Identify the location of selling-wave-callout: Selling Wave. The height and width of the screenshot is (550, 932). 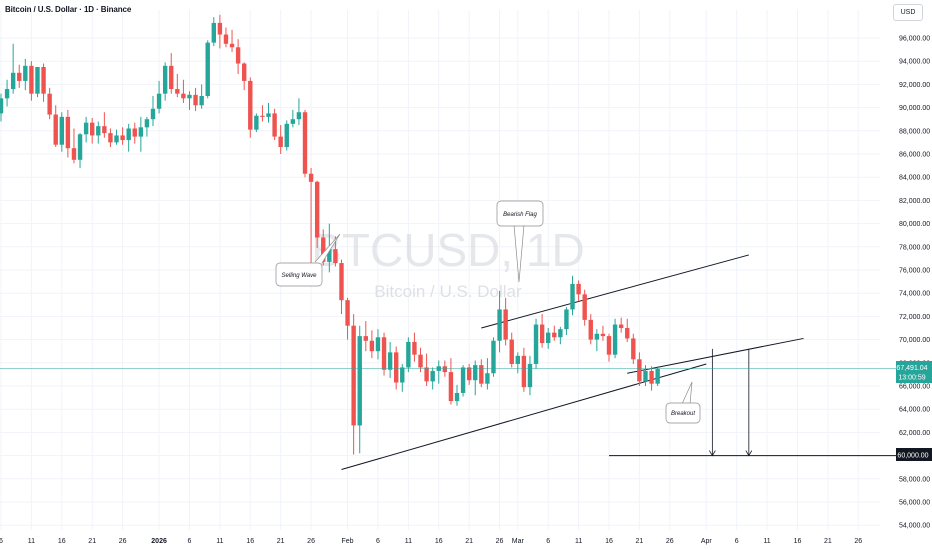
(308, 260).